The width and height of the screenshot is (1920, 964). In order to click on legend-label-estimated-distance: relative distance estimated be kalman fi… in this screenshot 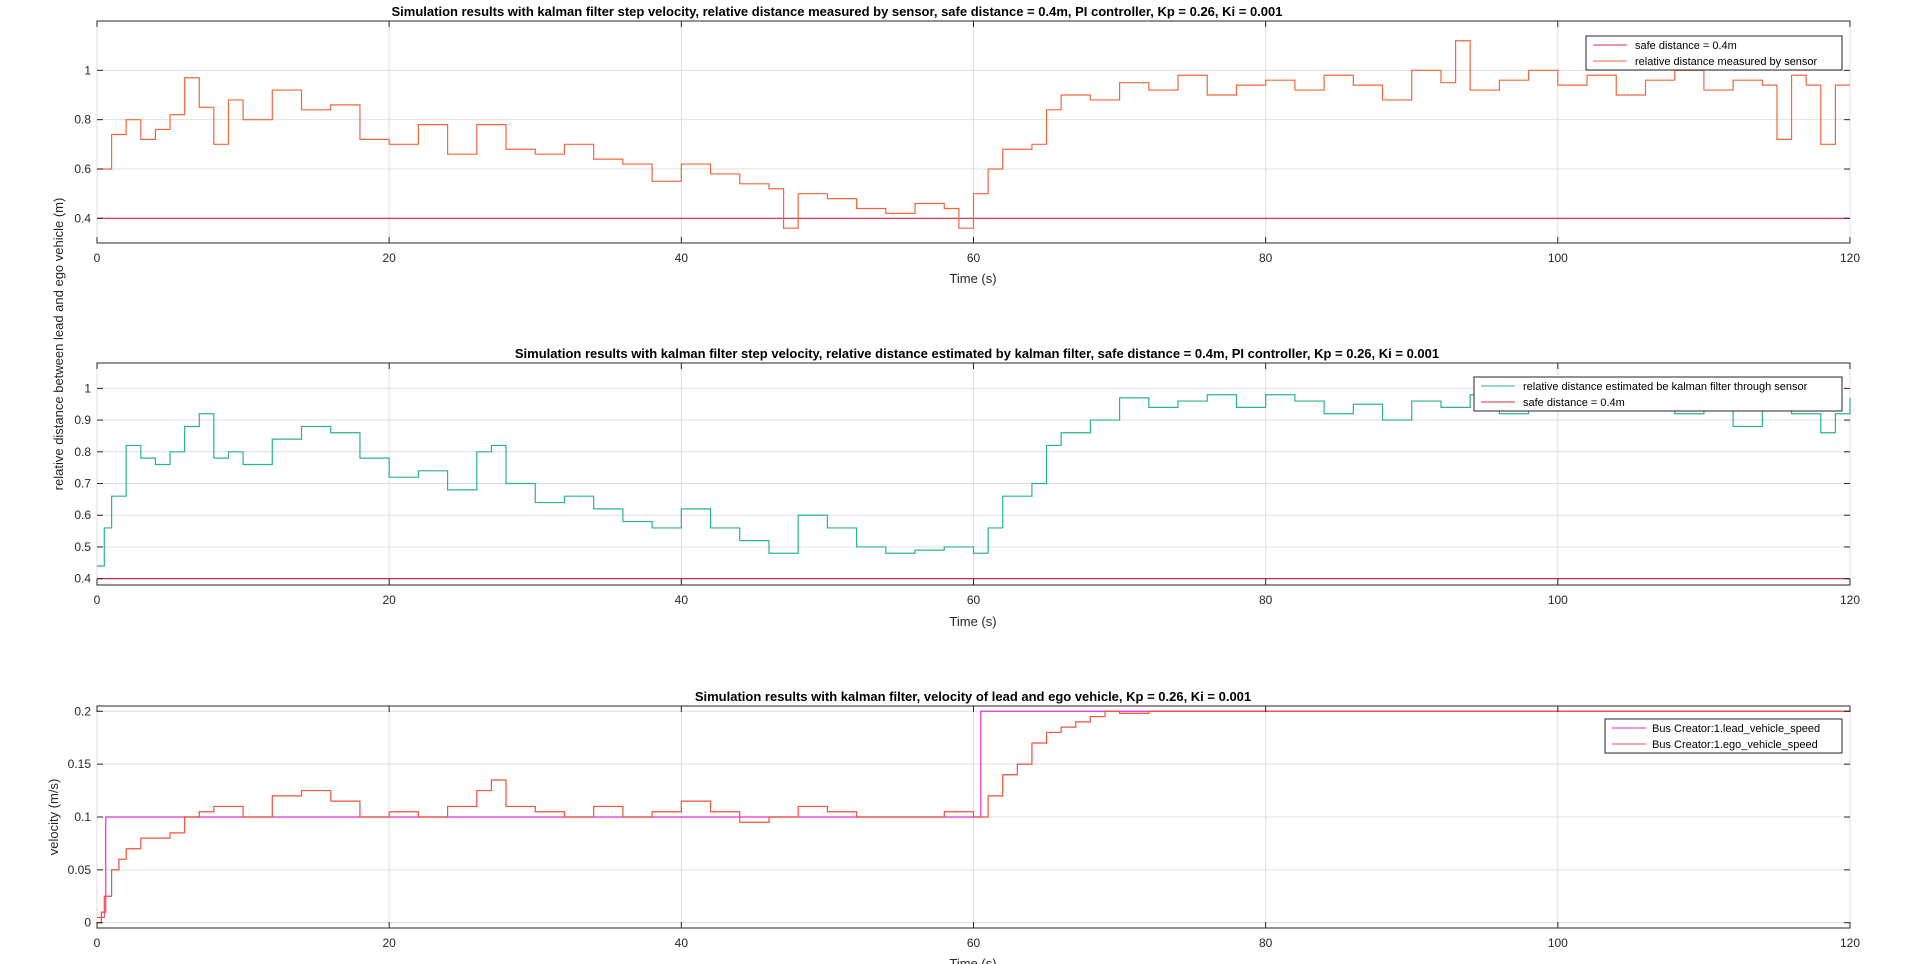, I will do `click(1665, 387)`.